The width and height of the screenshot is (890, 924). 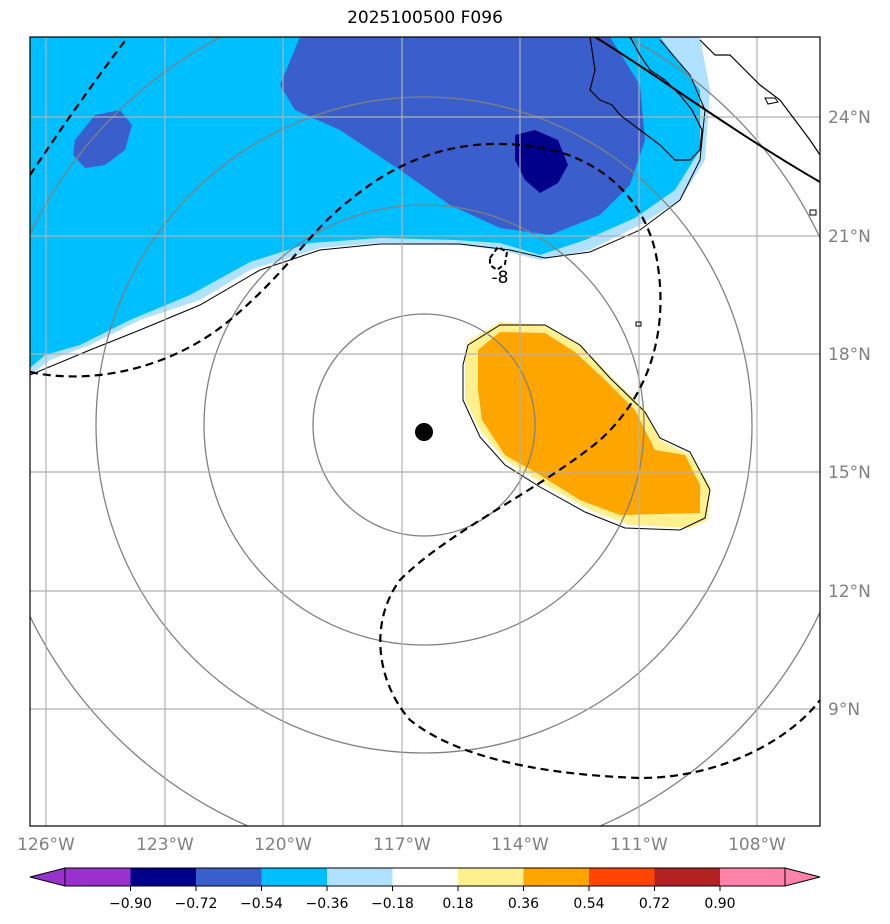 What do you see at coordinates (757, 845) in the screenshot?
I see `lon-label-108w: 108°W` at bounding box center [757, 845].